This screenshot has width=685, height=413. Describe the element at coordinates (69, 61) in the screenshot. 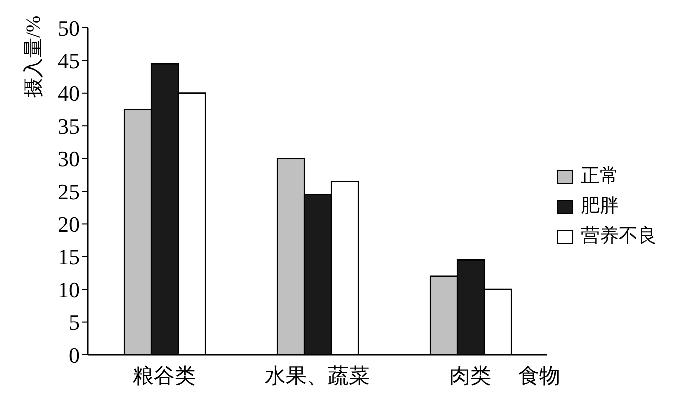

I see `y-tick-label: 45` at that location.